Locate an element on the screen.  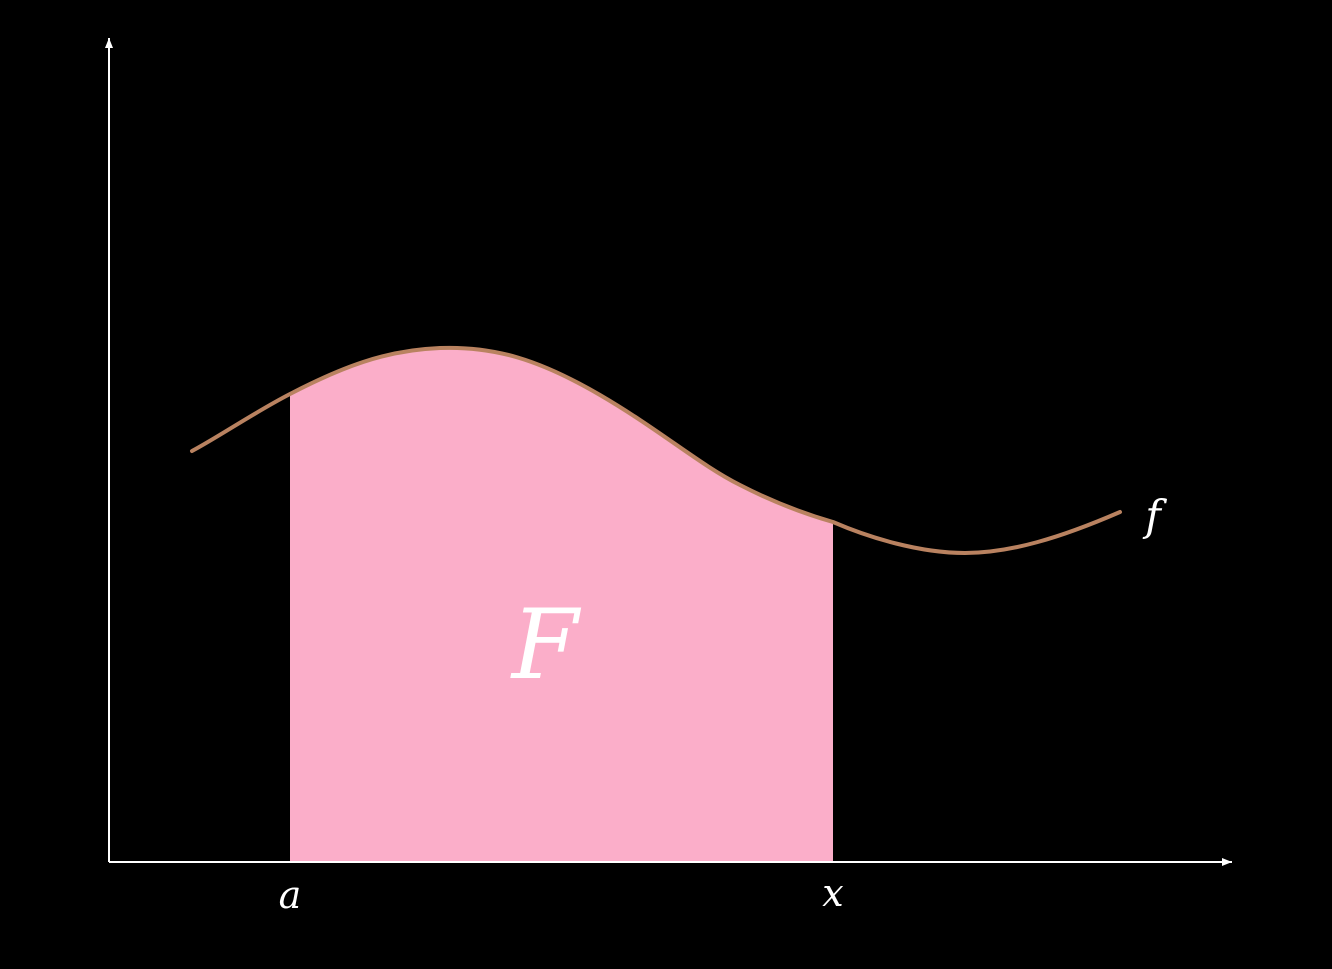
area-name-label: F is located at coordinates (546, 645).